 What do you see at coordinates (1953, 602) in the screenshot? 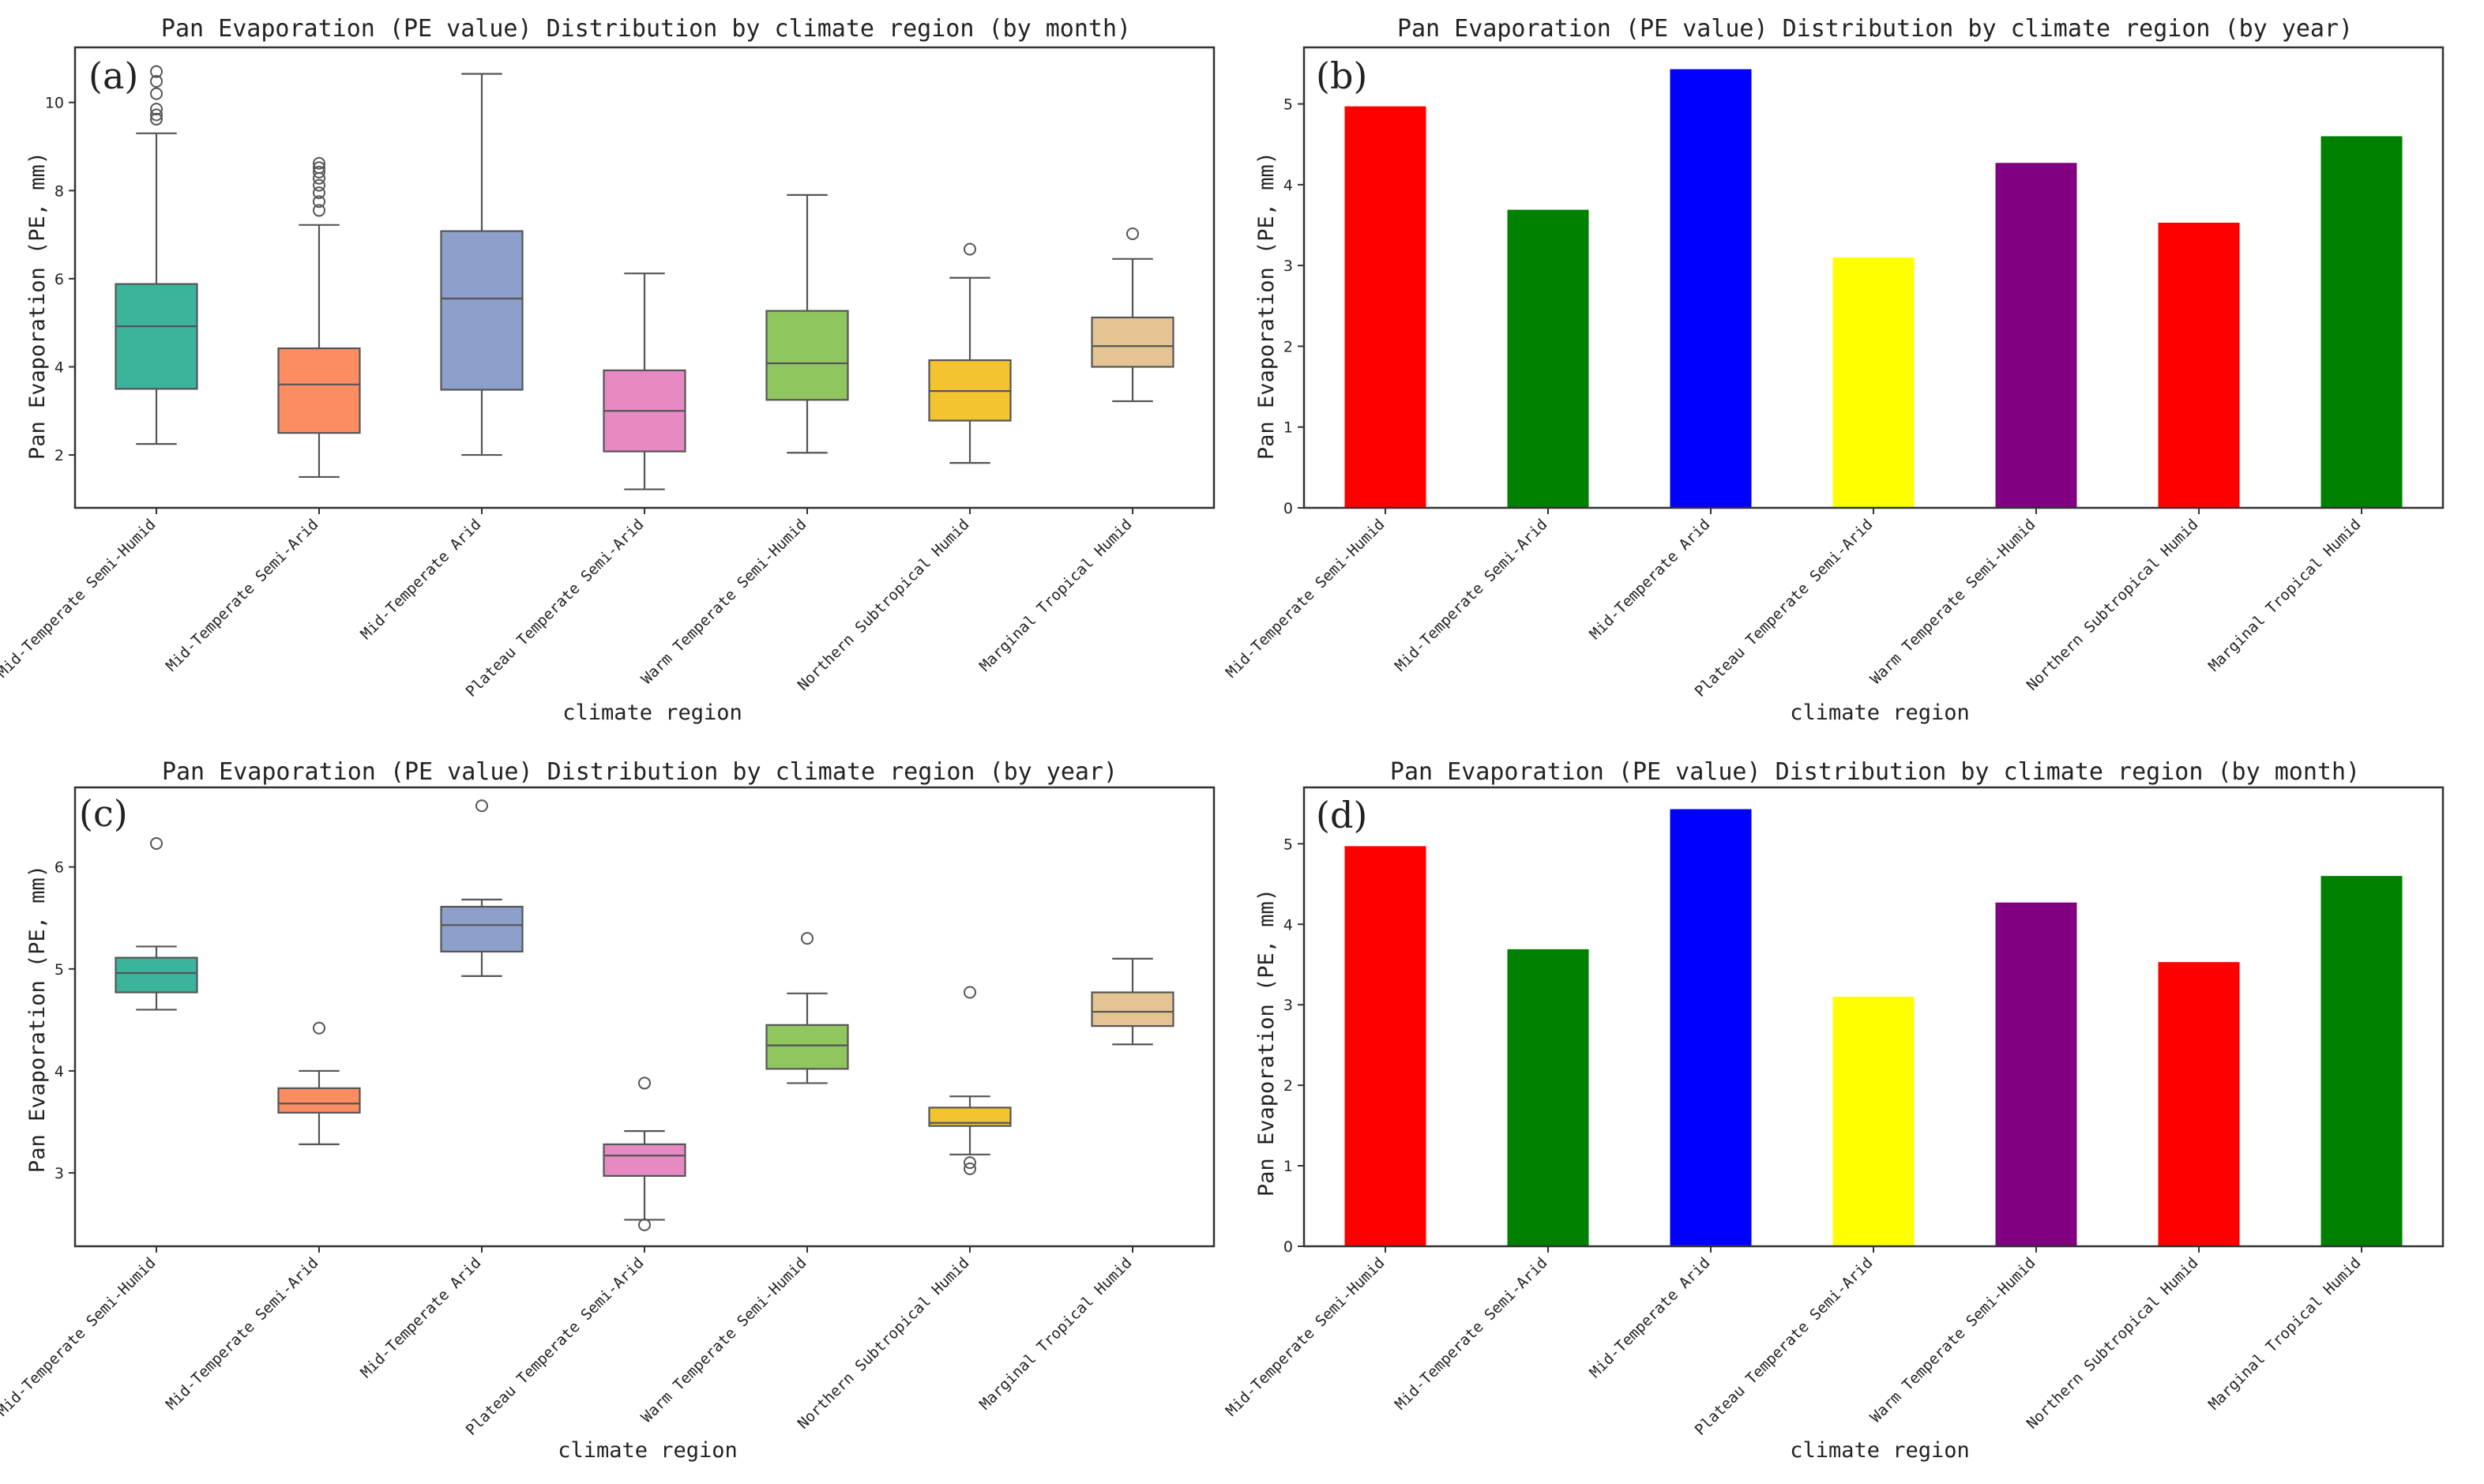
I see `panel-b-xtick-label: Warm Temperate Semi-Humid` at bounding box center [1953, 602].